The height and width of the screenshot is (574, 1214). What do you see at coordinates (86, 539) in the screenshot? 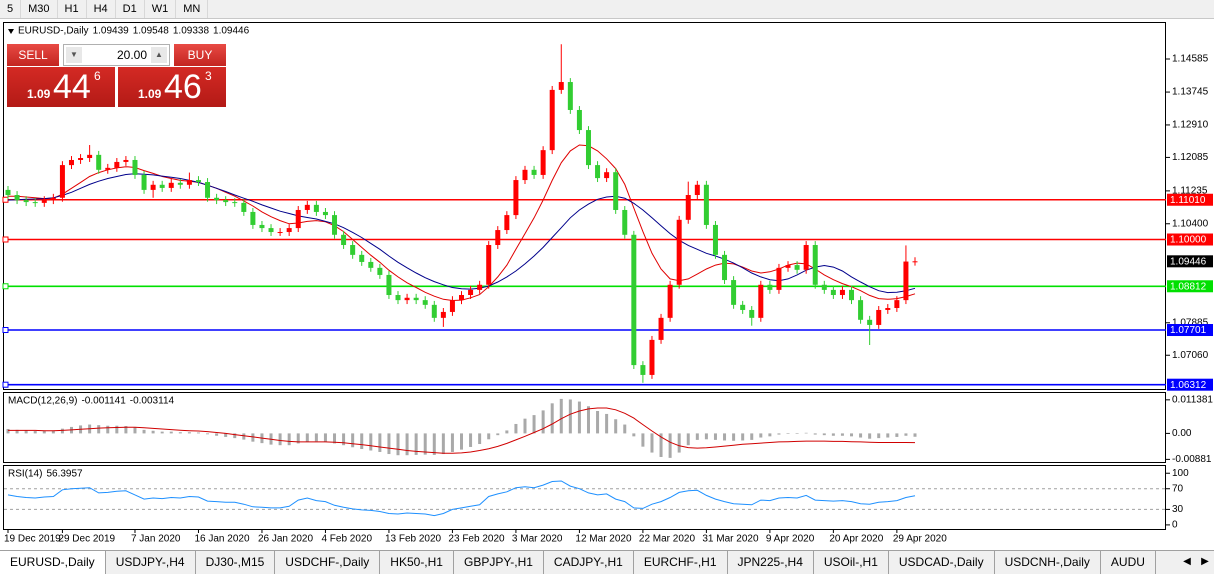
I see `x-tick-label: 29 Dec 2019` at bounding box center [86, 539].